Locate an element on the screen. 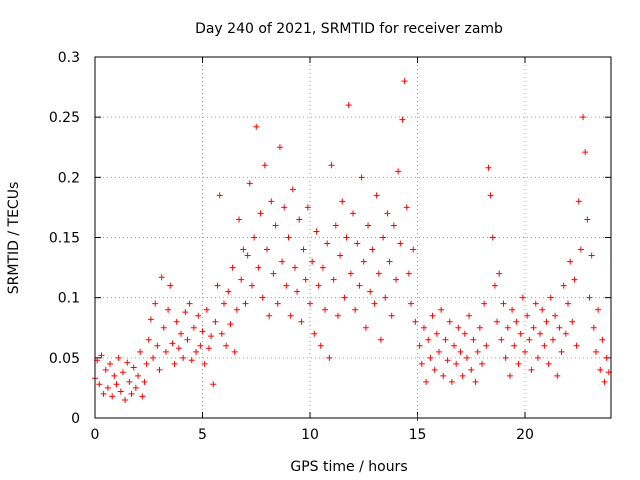 This screenshot has height=480, width=640. y-axis-title: SRMTID / TECUs is located at coordinates (14, 238).